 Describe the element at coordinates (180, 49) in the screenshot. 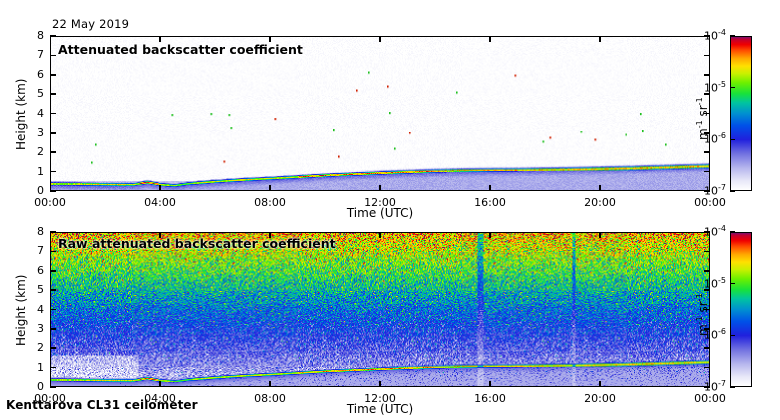

I see `panel-title-attenuated-backscatter: Attenuated backscatter coefficient` at that location.